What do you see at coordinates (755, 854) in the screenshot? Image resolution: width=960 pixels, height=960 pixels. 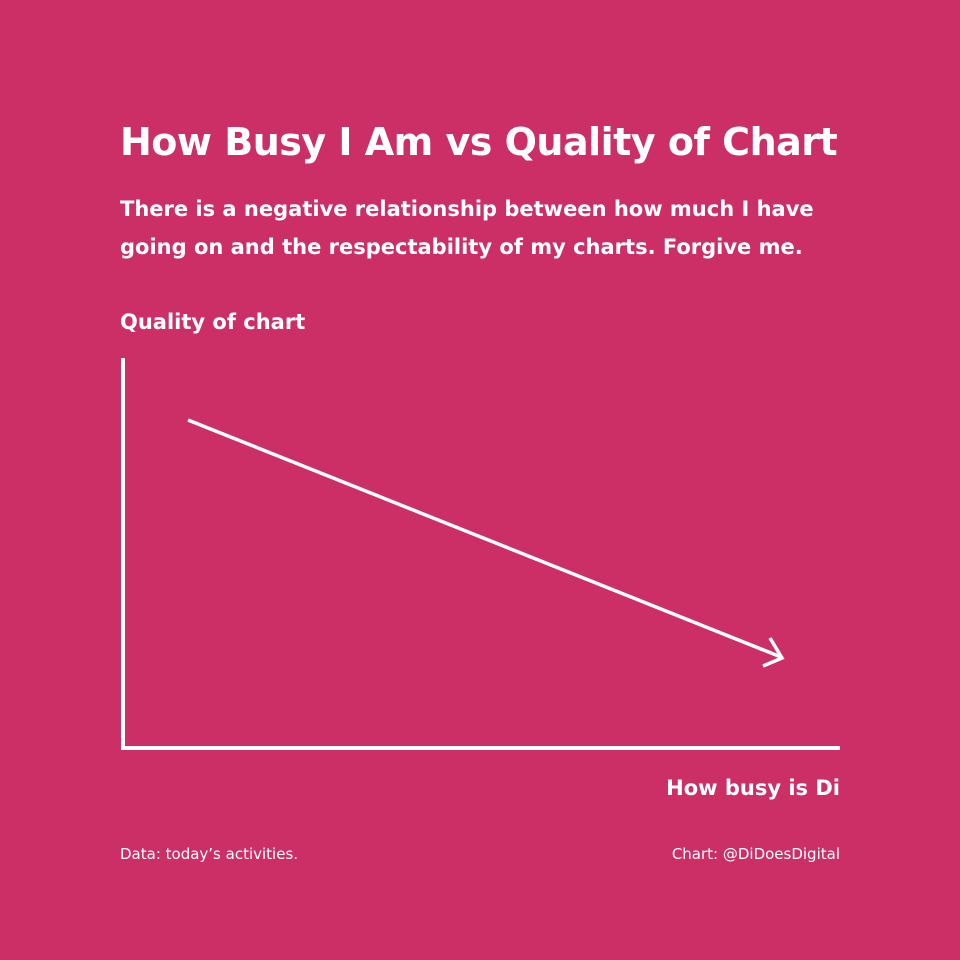 I see `credit-note: Chart: @DiDoesDigital` at bounding box center [755, 854].